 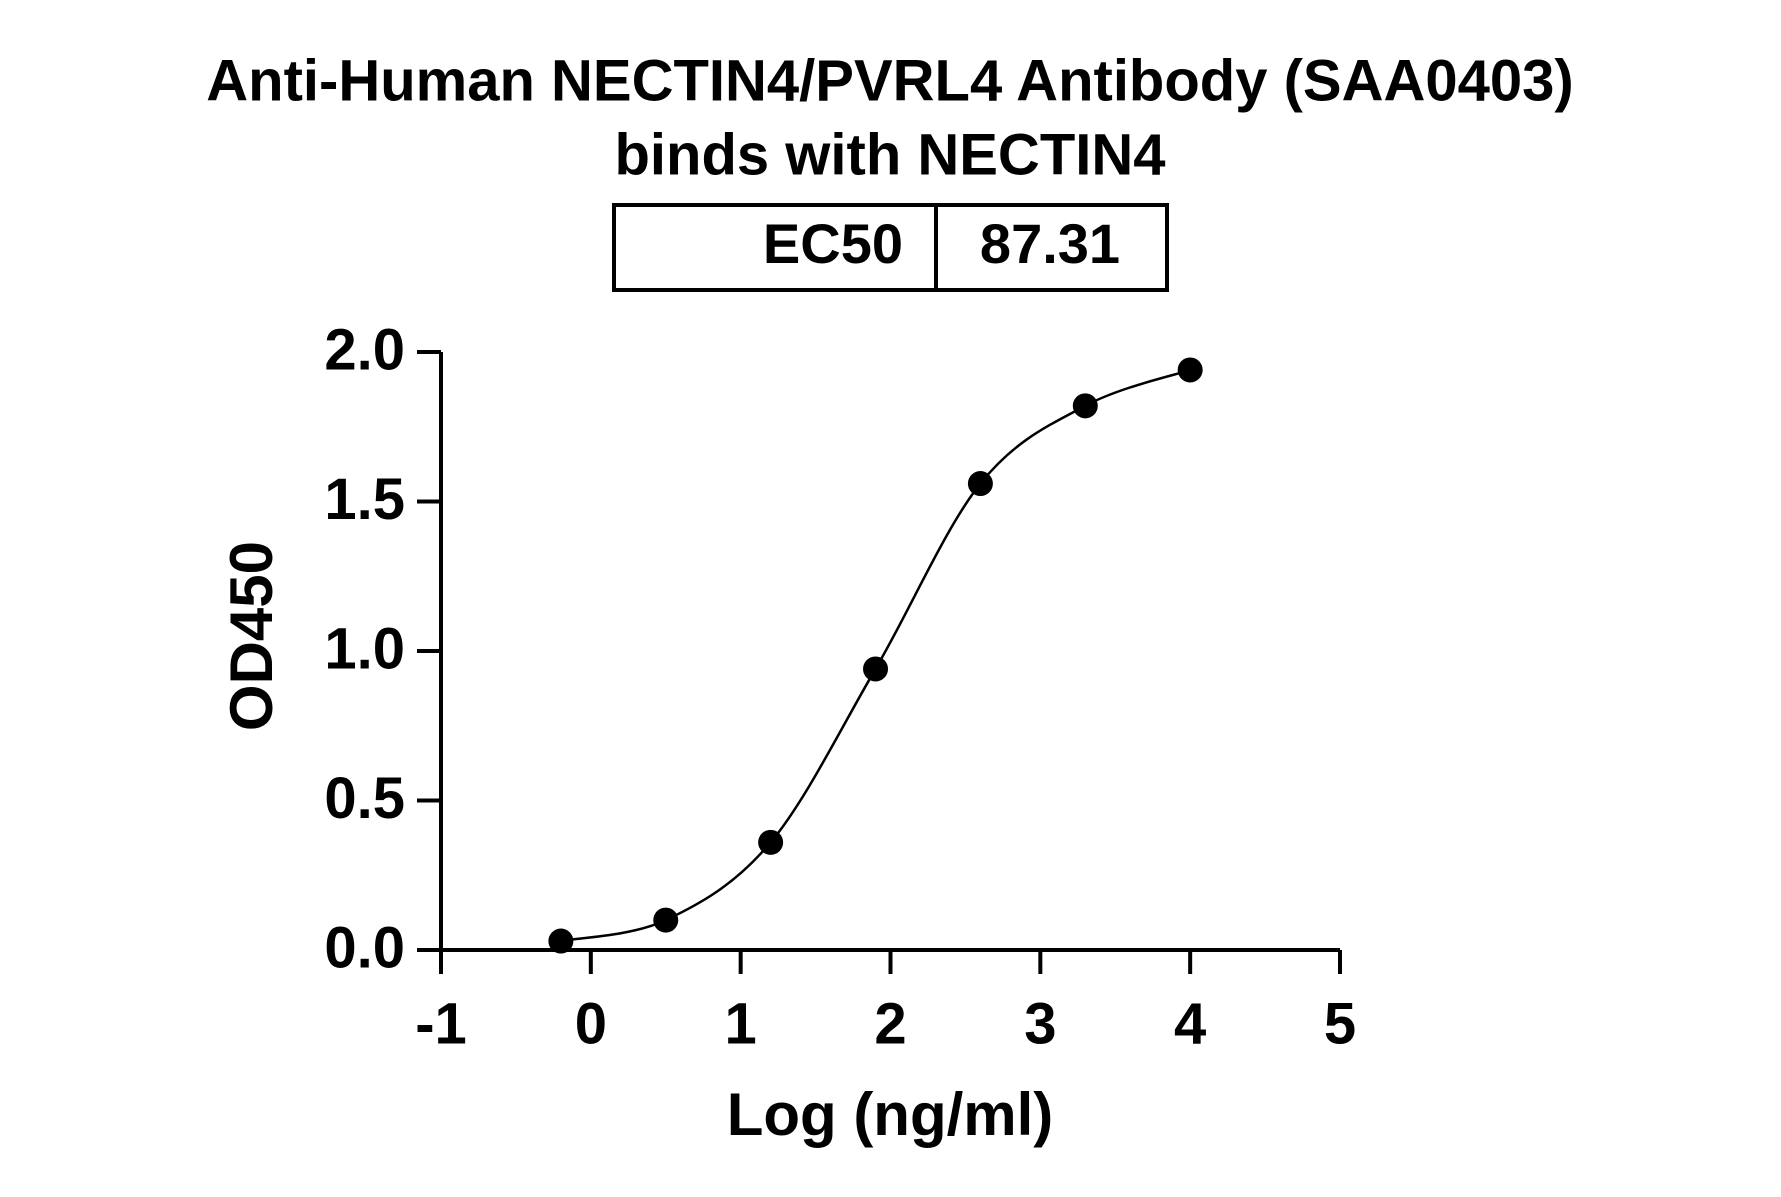 What do you see at coordinates (364, 947) in the screenshot?
I see `y-tick-label: 0.0` at bounding box center [364, 947].